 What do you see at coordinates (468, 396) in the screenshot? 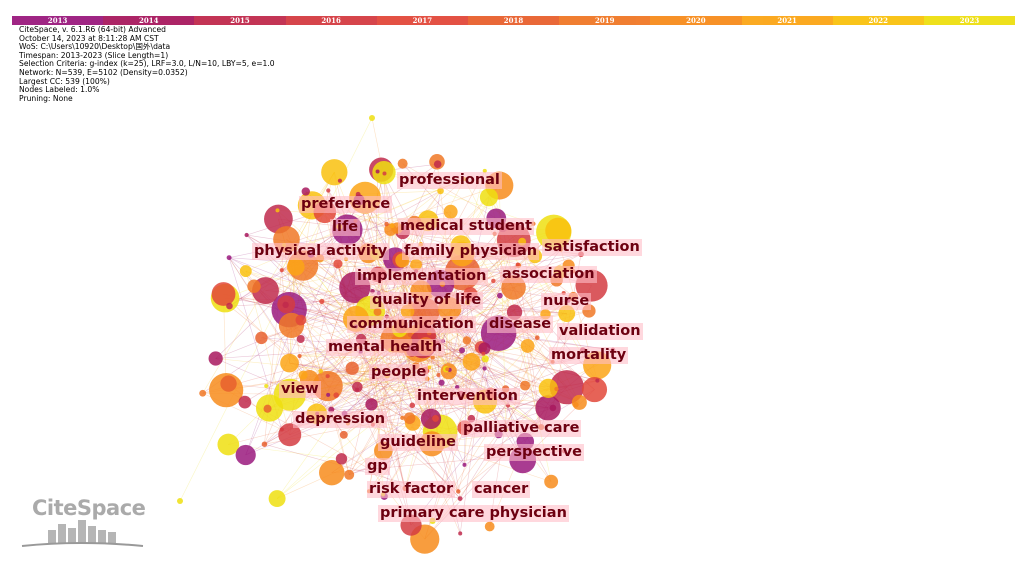
I see `keyword-label: intervention` at bounding box center [468, 396].